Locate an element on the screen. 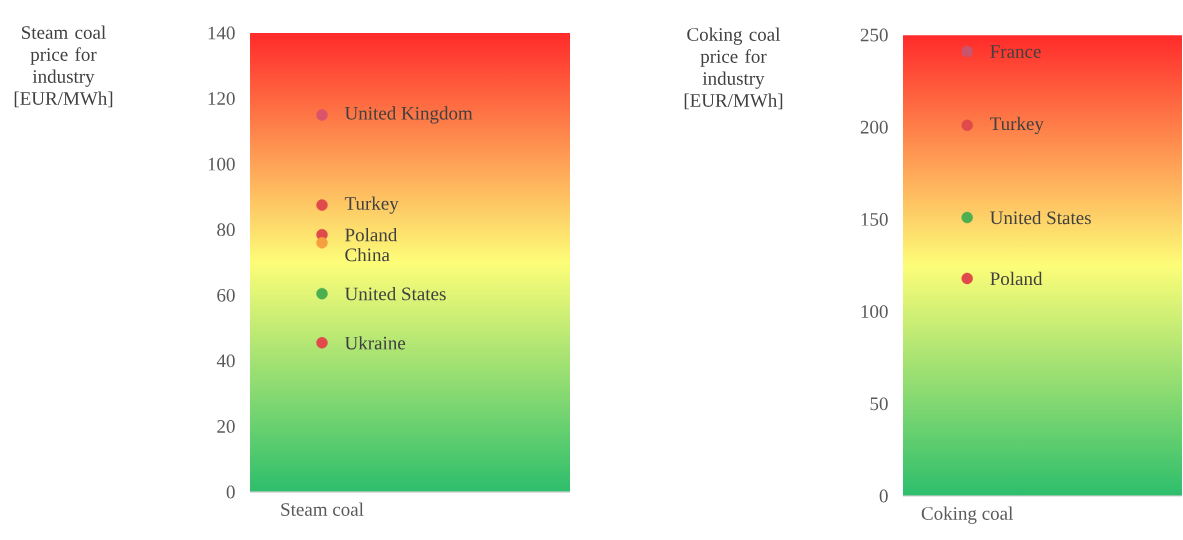  y-tick-label: 200 is located at coordinates (874, 127).